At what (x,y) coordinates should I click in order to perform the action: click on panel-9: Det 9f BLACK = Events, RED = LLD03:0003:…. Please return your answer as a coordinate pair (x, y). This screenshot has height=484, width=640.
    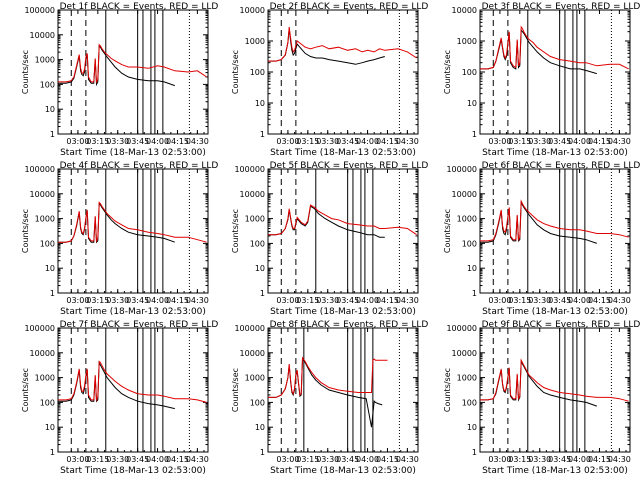
    Looking at the image, I should click on (541, 398).